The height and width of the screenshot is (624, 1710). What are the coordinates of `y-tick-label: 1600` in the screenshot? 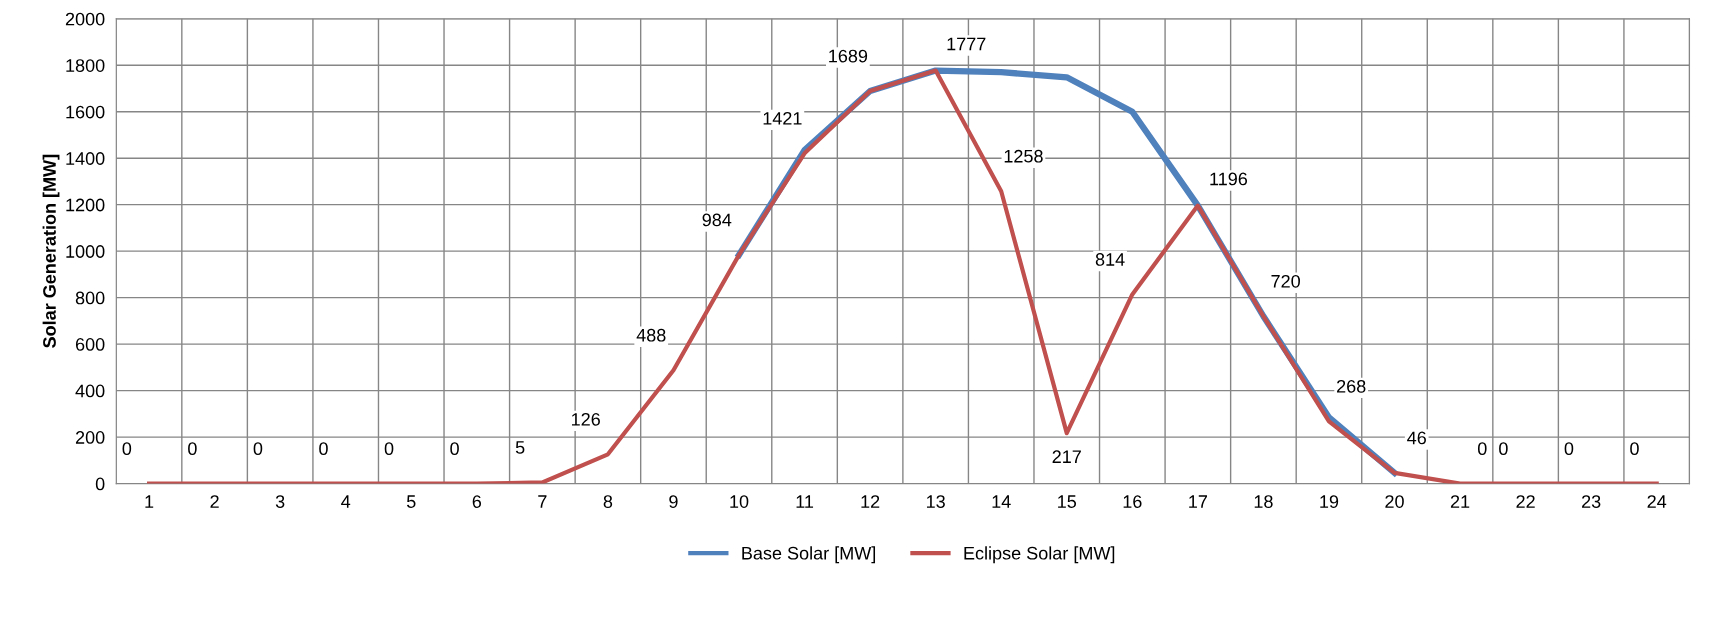 It's located at (85, 112).